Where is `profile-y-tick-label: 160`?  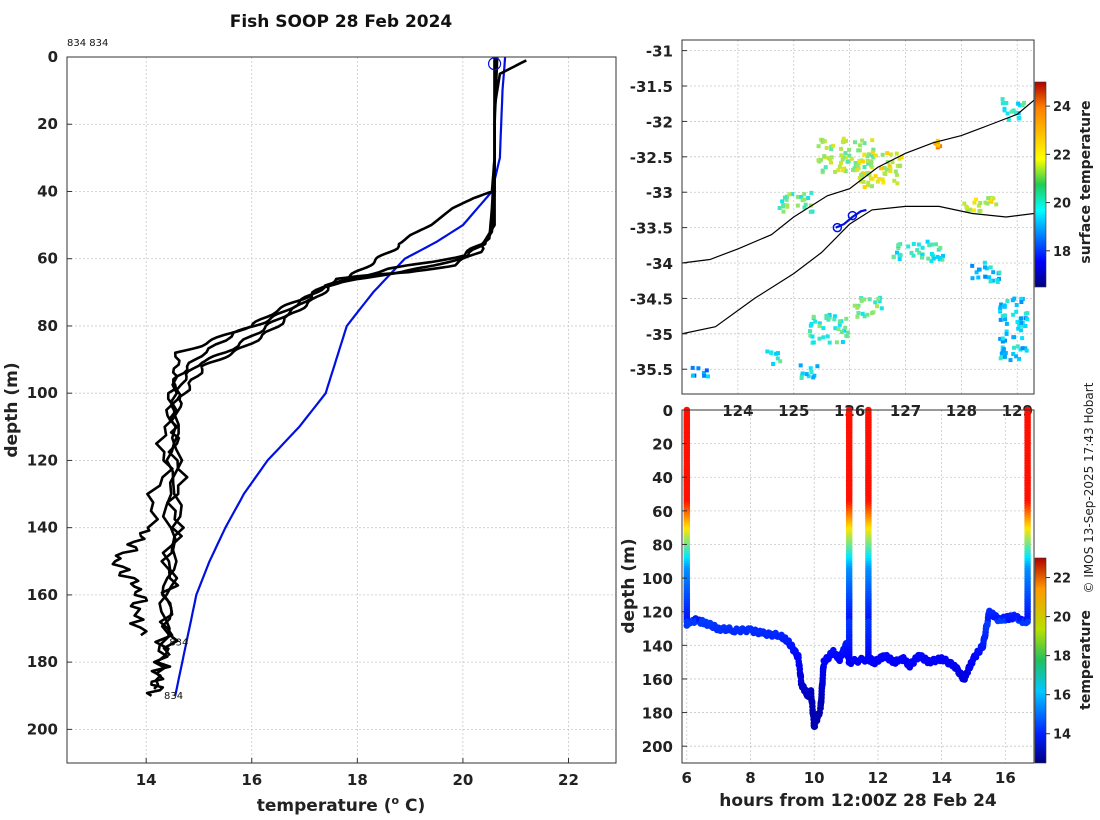 profile-y-tick-label: 160 is located at coordinates (42, 595).